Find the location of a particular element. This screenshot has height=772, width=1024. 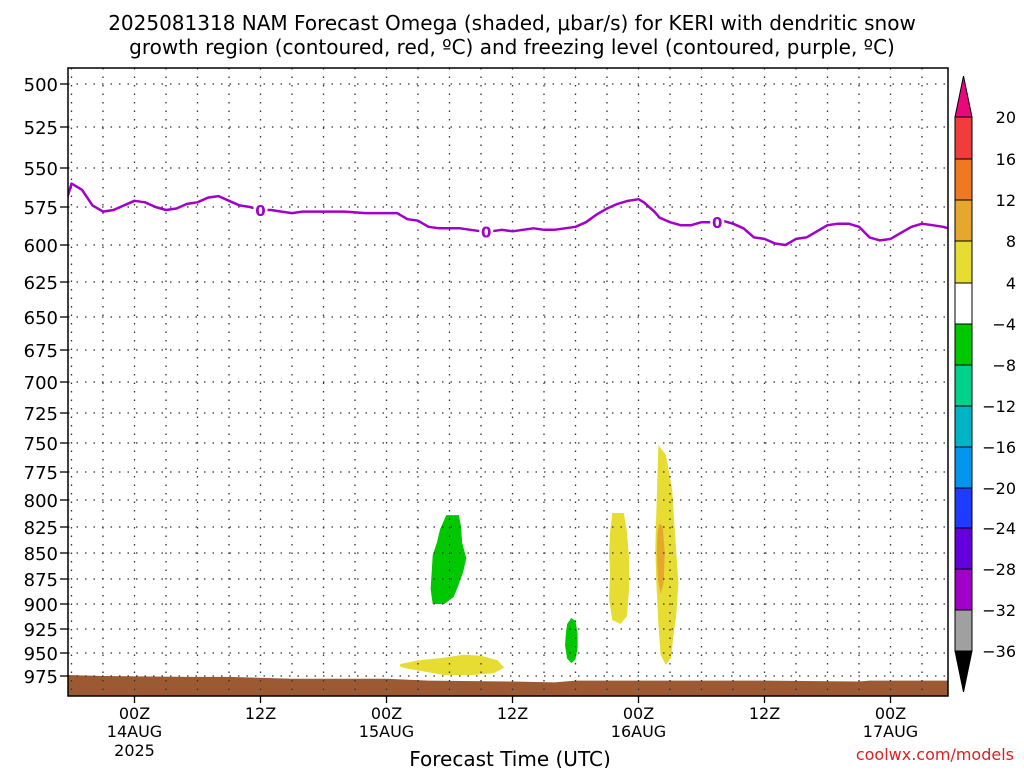

freezing-level-layer: 0 0 0 is located at coordinates (508, 214).